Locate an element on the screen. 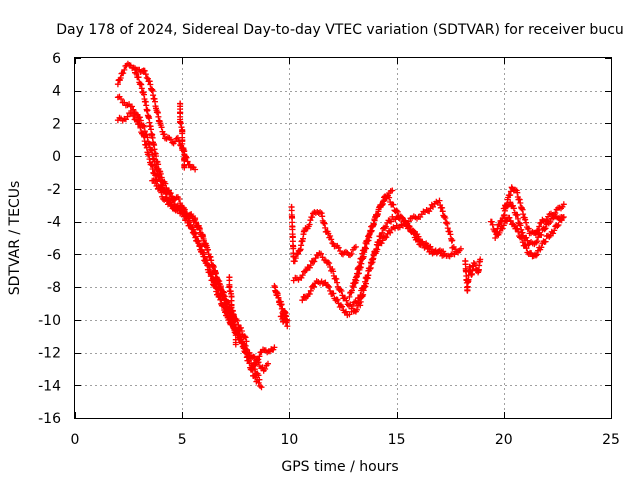 The image size is (640, 480). y-tick-label: 2 is located at coordinates (56, 124).